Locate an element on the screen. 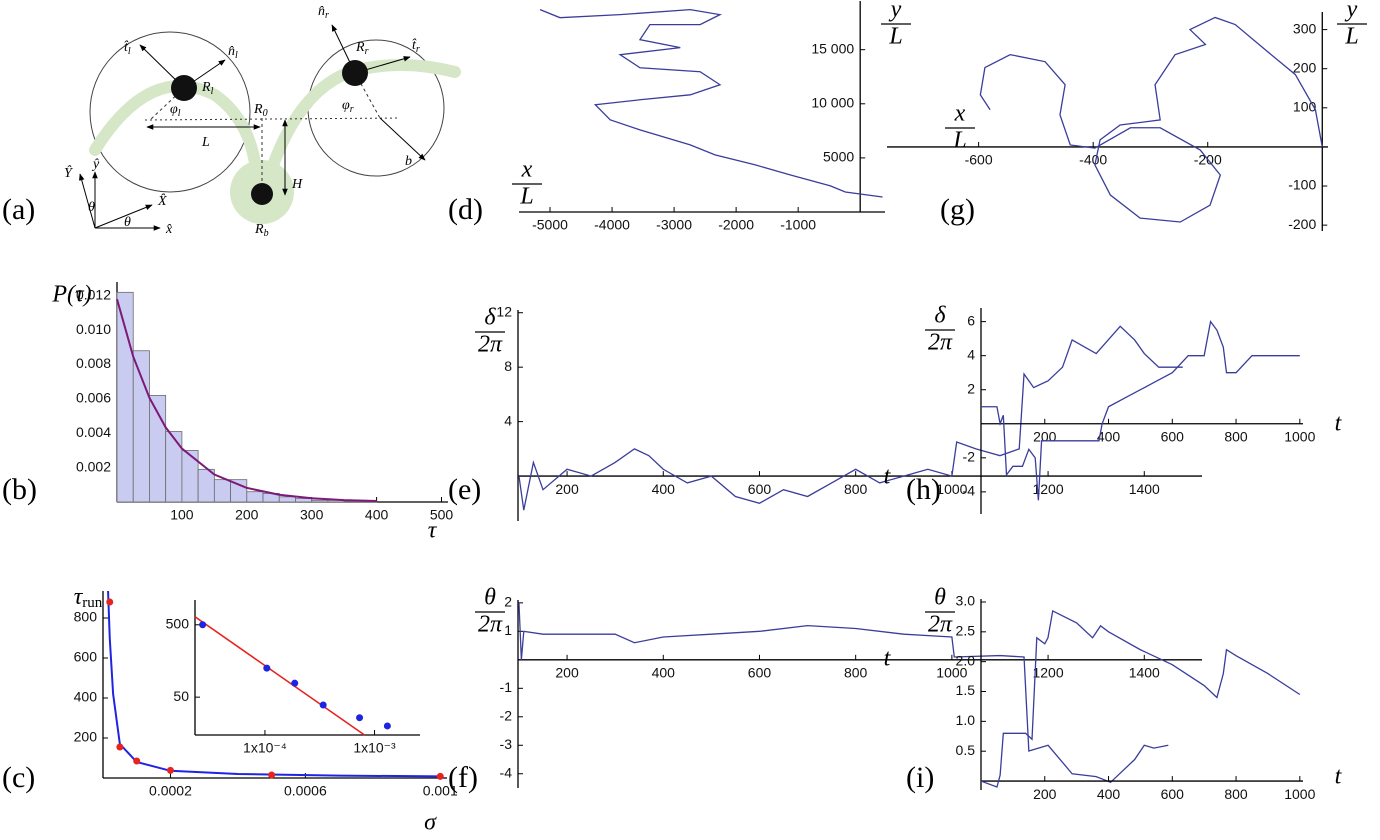  label-base: Ŷ is located at coordinates (69, 172).